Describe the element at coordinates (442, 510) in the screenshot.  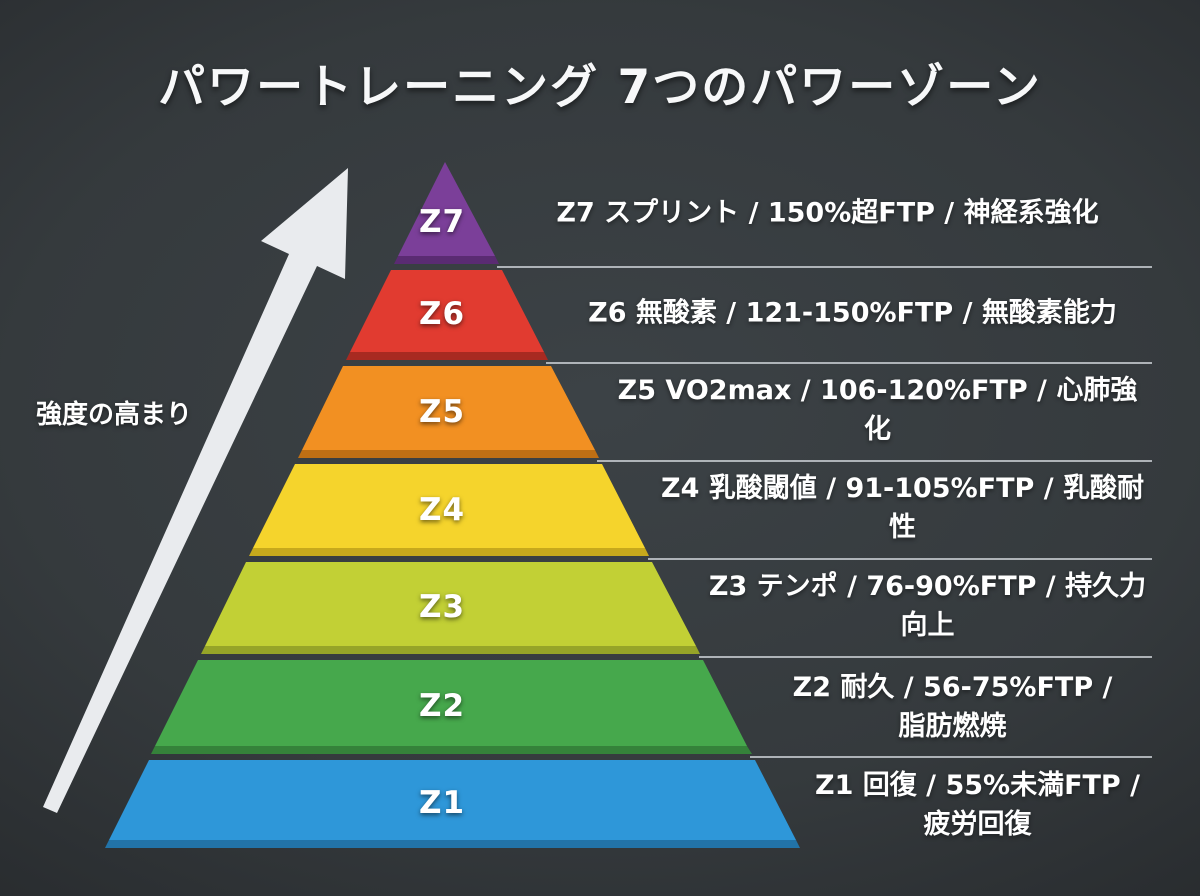
I see `zone-label-z4: Z4` at that location.